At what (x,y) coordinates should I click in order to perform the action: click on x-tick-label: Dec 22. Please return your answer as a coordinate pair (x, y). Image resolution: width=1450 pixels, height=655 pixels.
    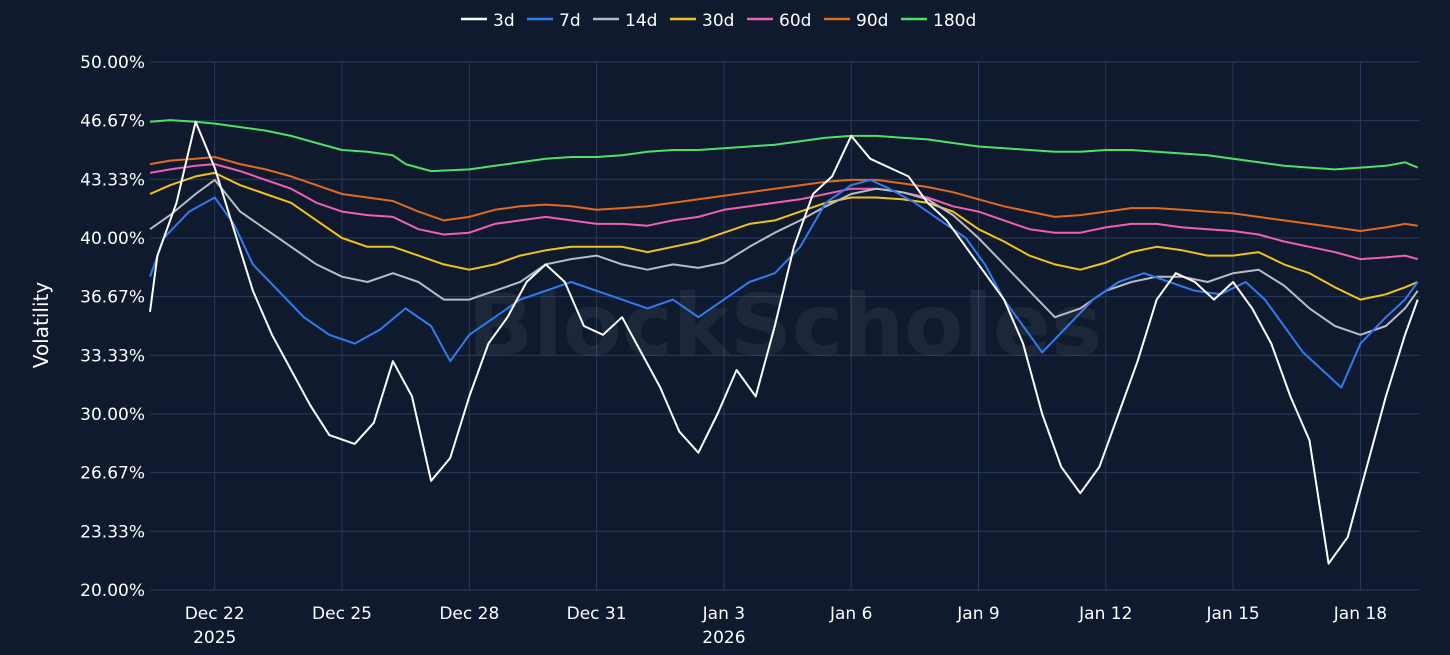
    Looking at the image, I should click on (215, 614).